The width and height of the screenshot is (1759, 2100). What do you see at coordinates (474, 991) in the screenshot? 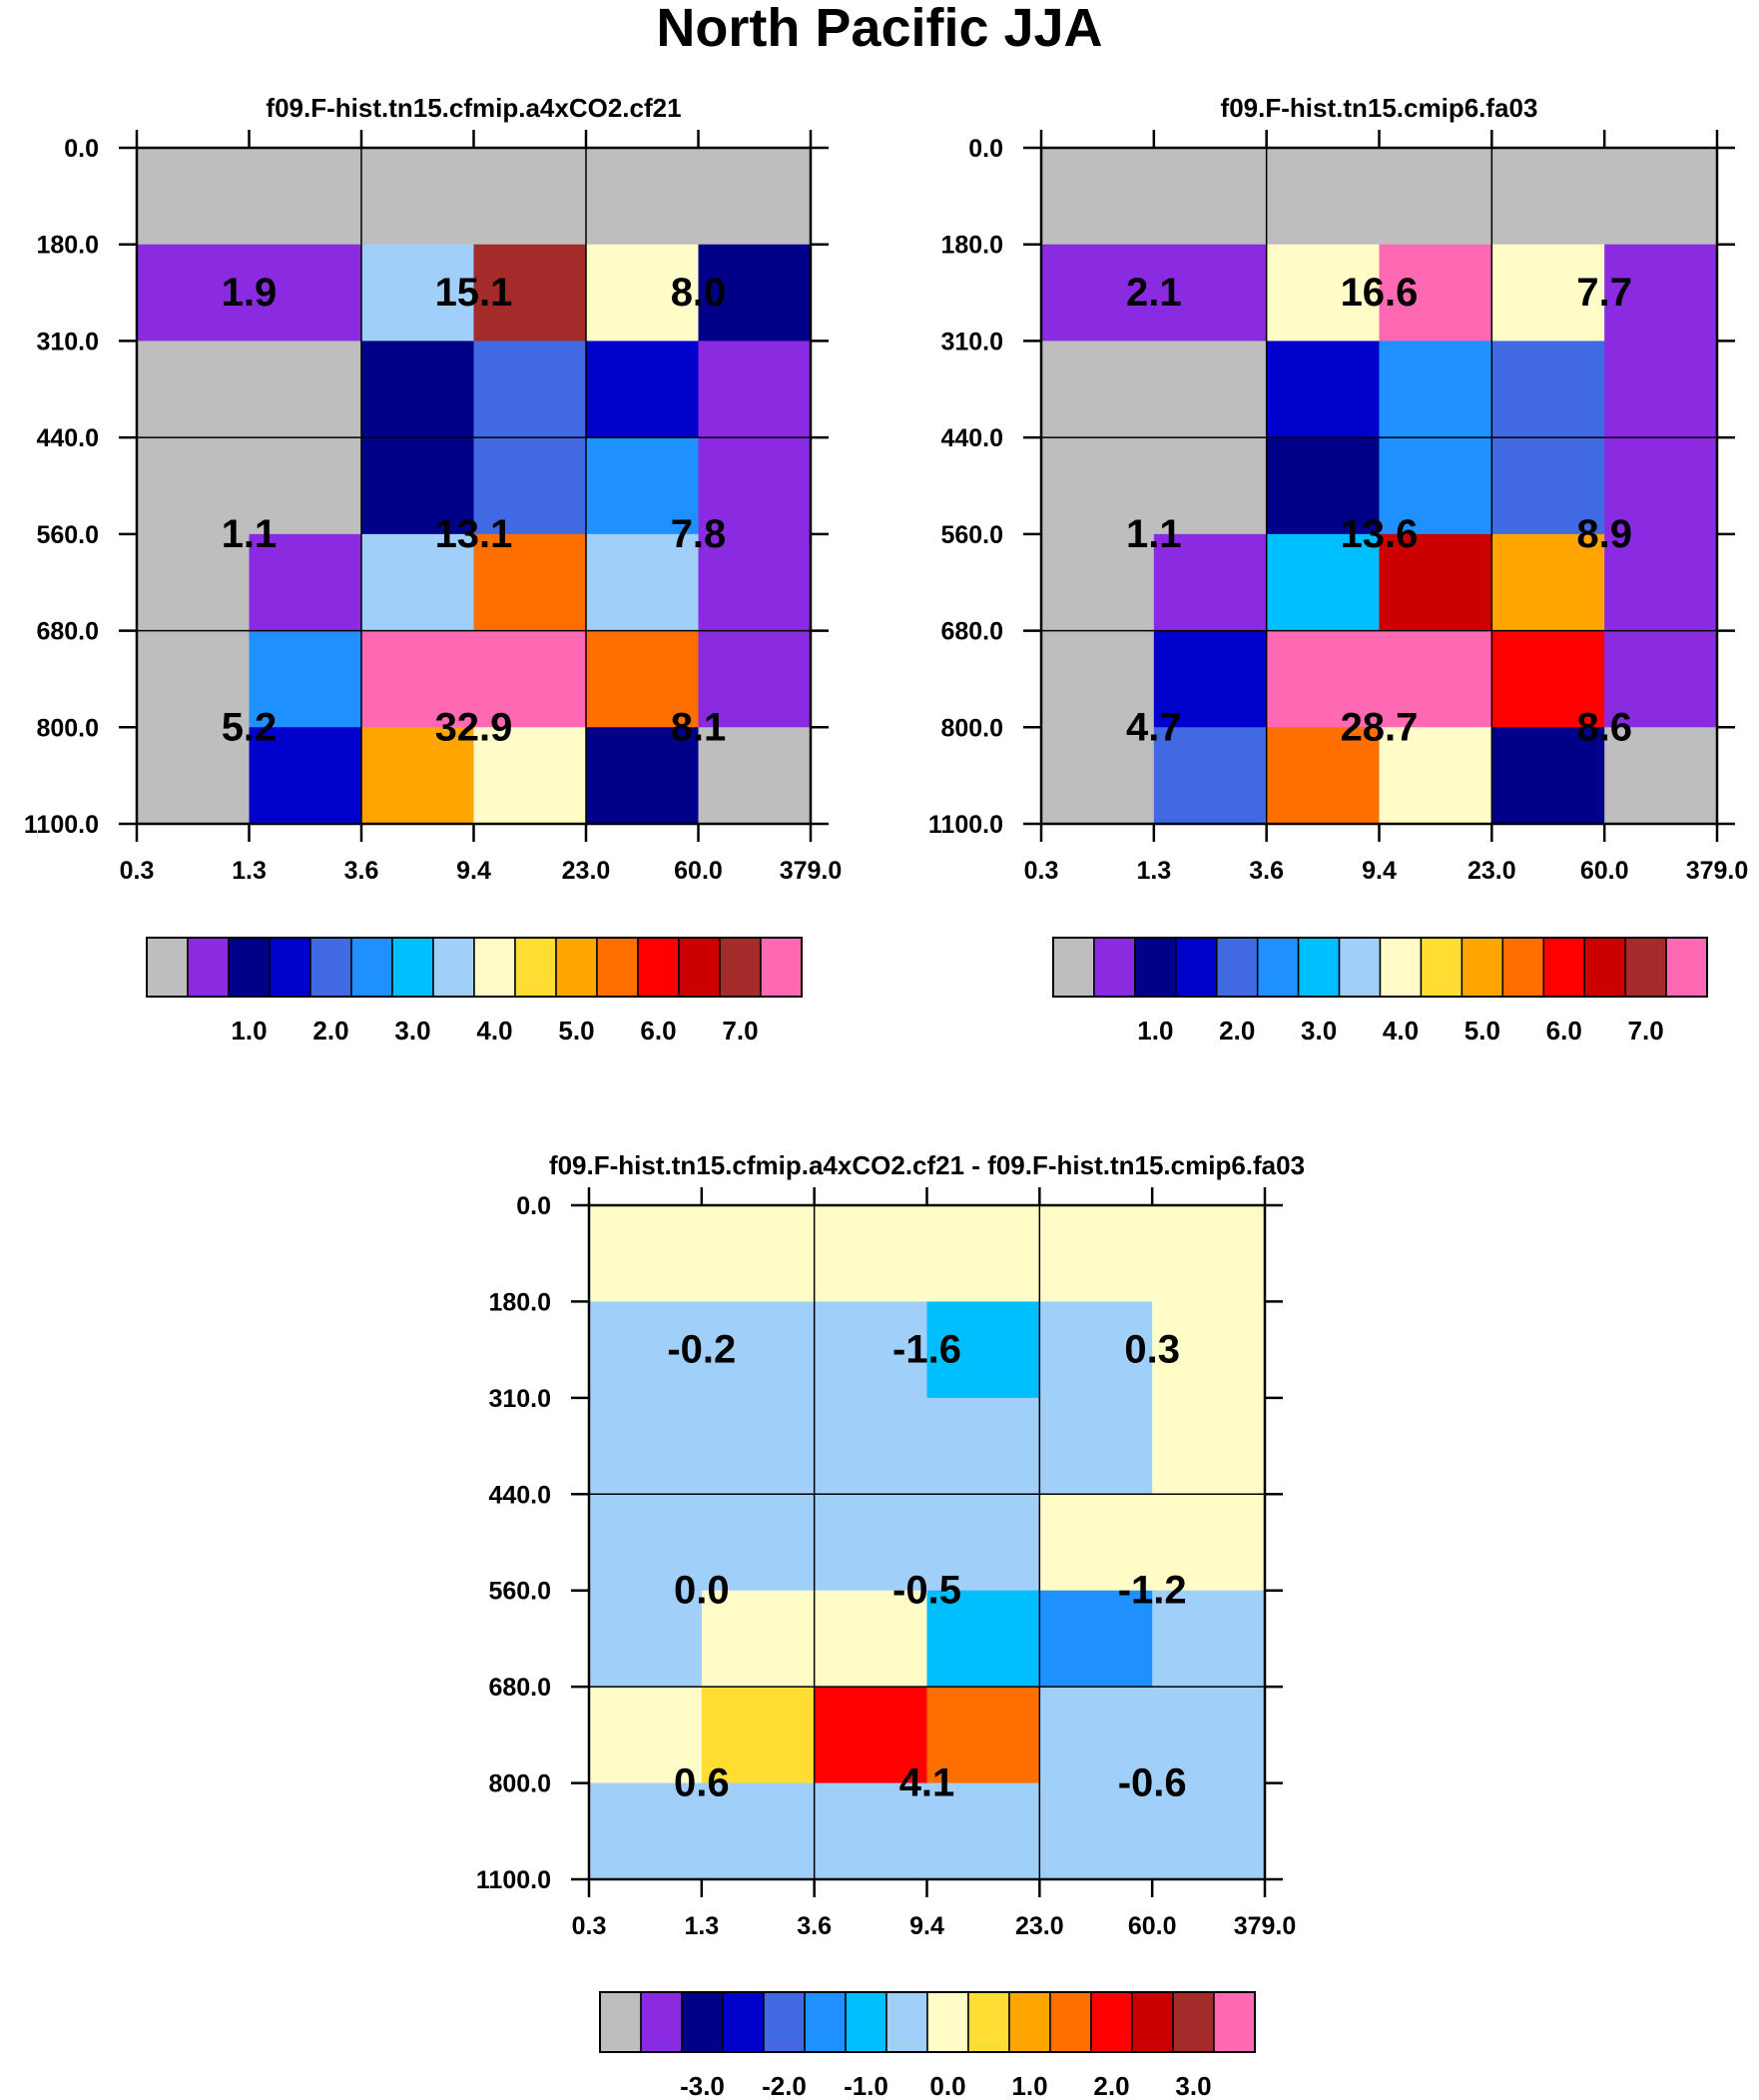
I see `colorbar: 1.0 2.0 3.0 4.0 5.0 6.0 7.0` at bounding box center [474, 991].